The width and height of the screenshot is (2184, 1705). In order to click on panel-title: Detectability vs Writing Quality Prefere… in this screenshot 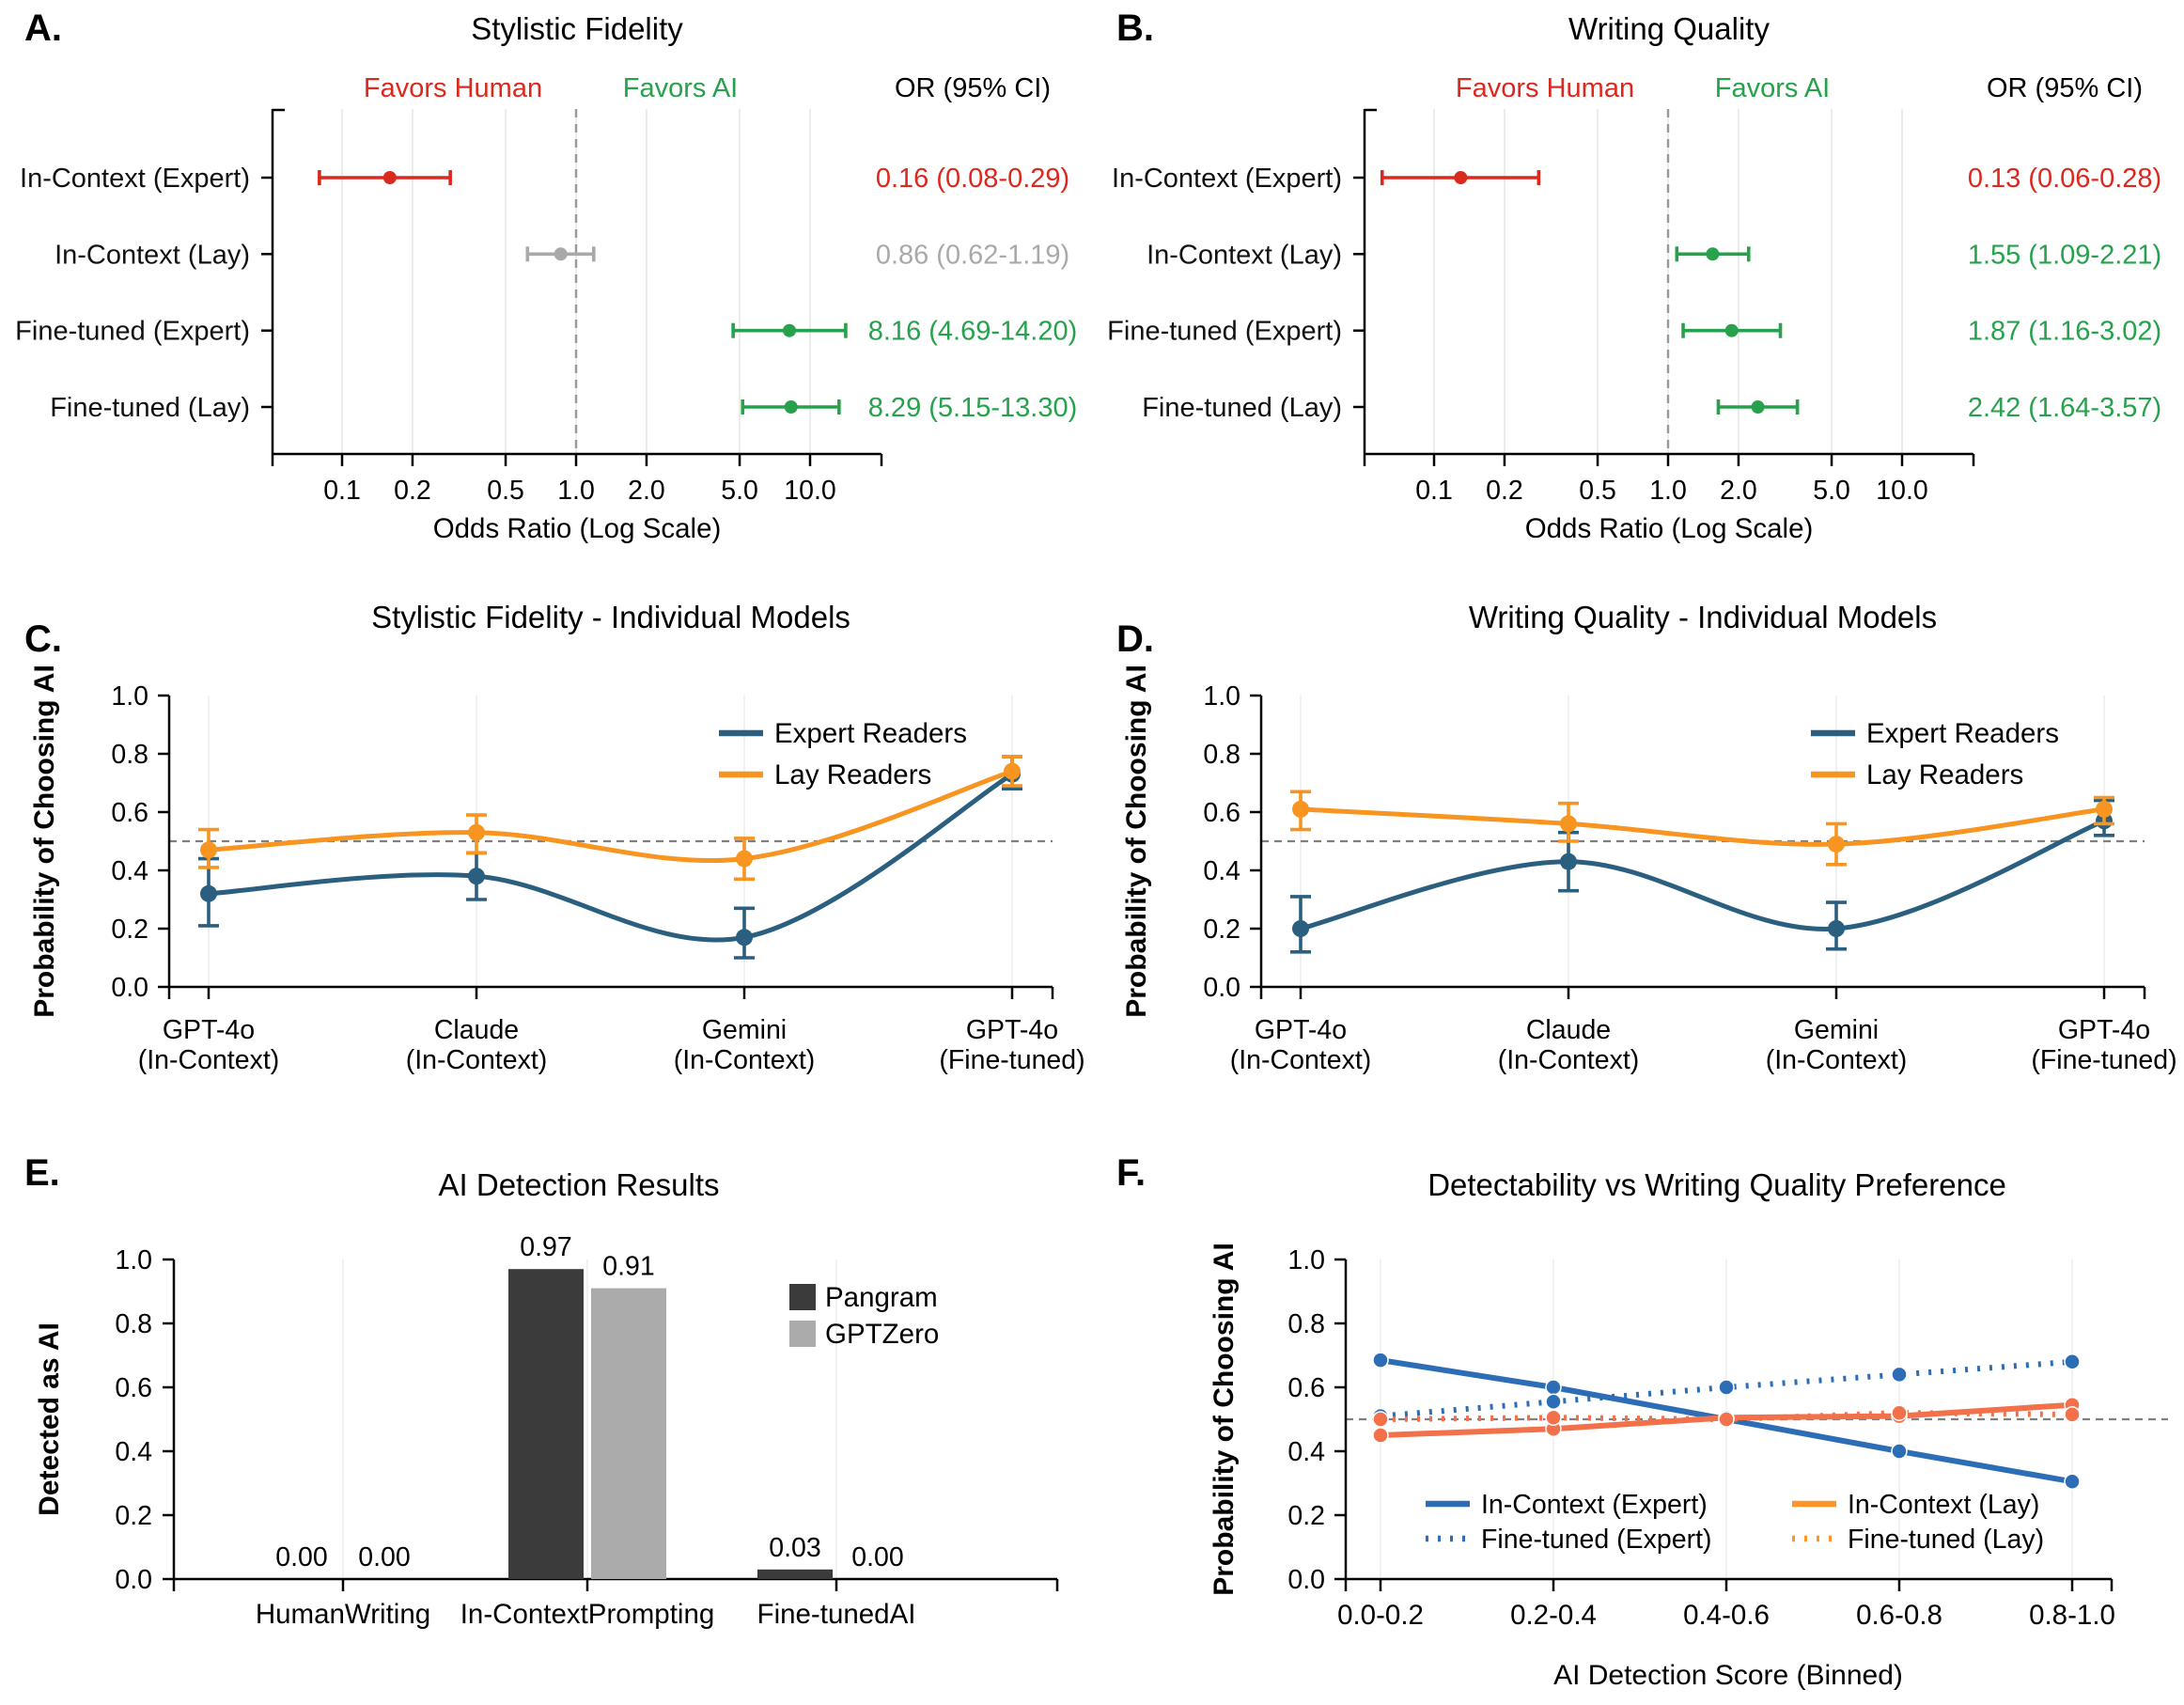, I will do `click(1716, 1184)`.